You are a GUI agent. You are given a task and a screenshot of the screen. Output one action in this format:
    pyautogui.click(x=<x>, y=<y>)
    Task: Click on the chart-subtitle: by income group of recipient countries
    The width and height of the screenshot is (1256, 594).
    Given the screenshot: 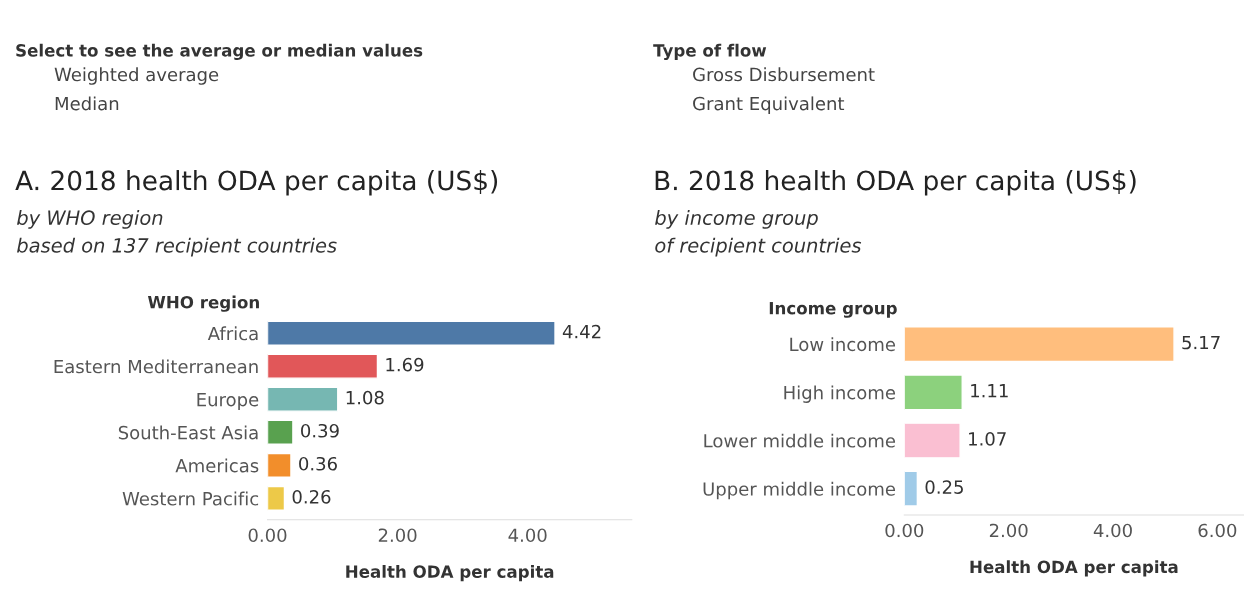 What is the action you would take?
    pyautogui.click(x=758, y=233)
    